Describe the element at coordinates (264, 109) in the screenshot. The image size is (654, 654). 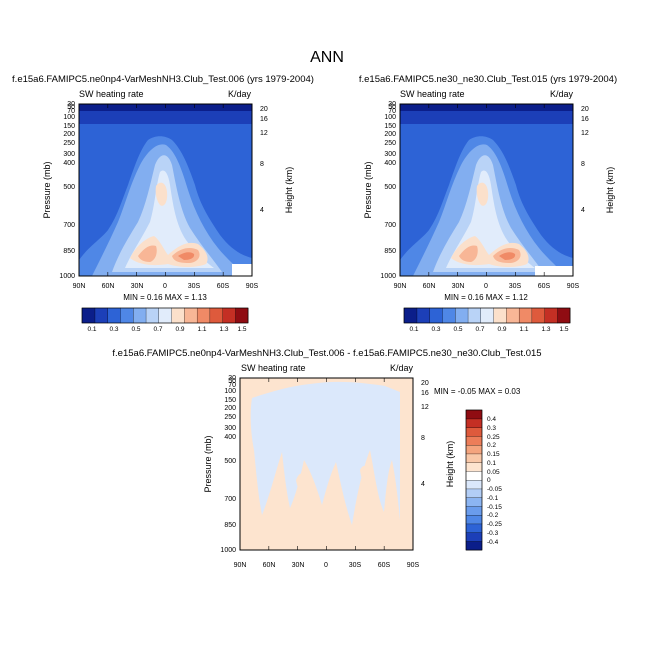
I see `y2-tick-label: 20` at that location.